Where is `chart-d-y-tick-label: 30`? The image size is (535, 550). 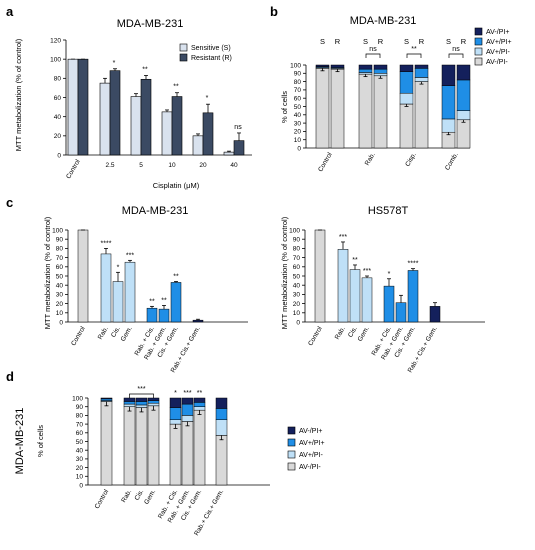
chart-d-y-tick-label: 30 is located at coordinates (80, 459).